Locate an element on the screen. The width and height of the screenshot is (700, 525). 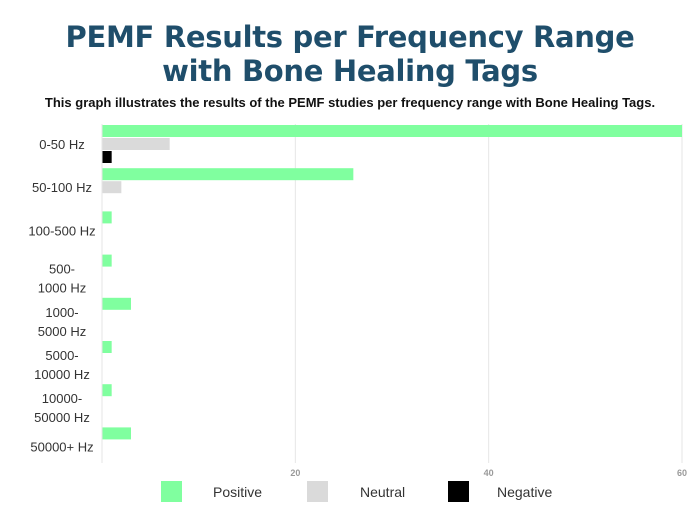
y-category-label: 50000+ Hz is located at coordinates (61, 446).